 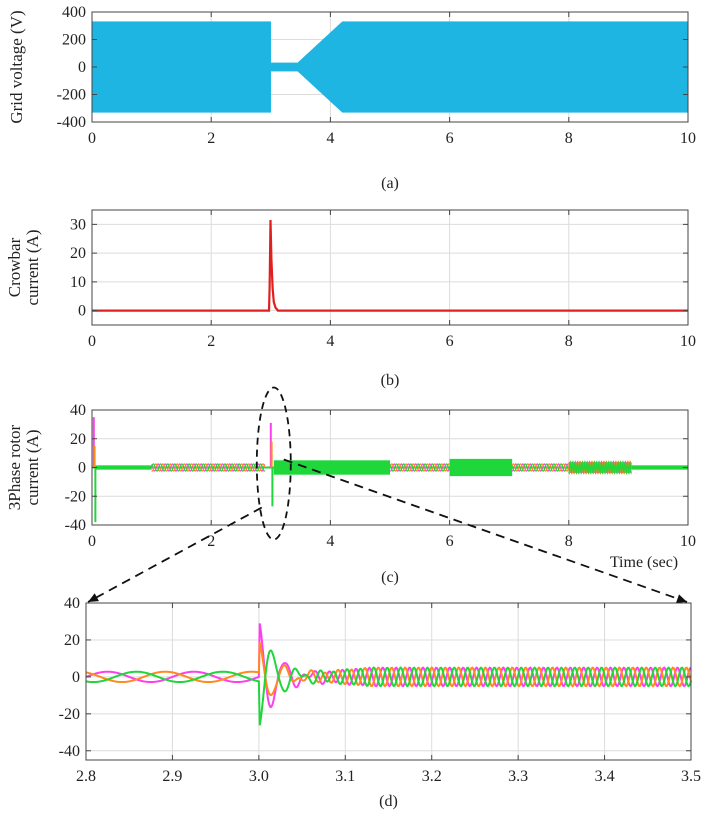 What do you see at coordinates (14, 267) in the screenshot?
I see `y-axis-label: Crowbar` at bounding box center [14, 267].